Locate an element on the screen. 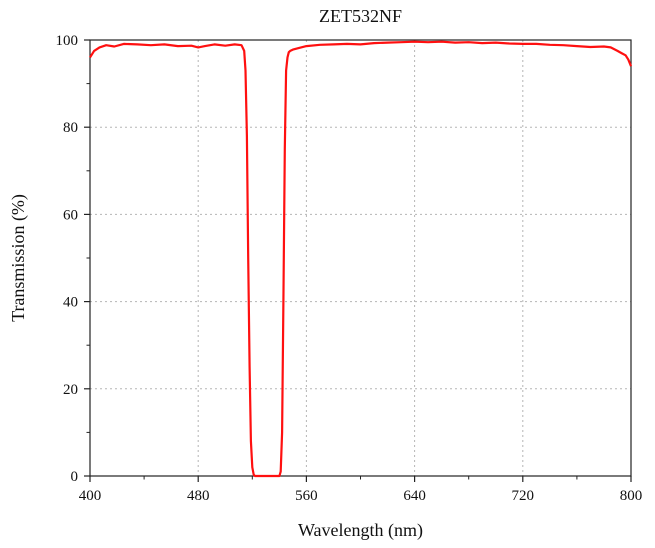  y-tick-label: 80 is located at coordinates (70, 128).